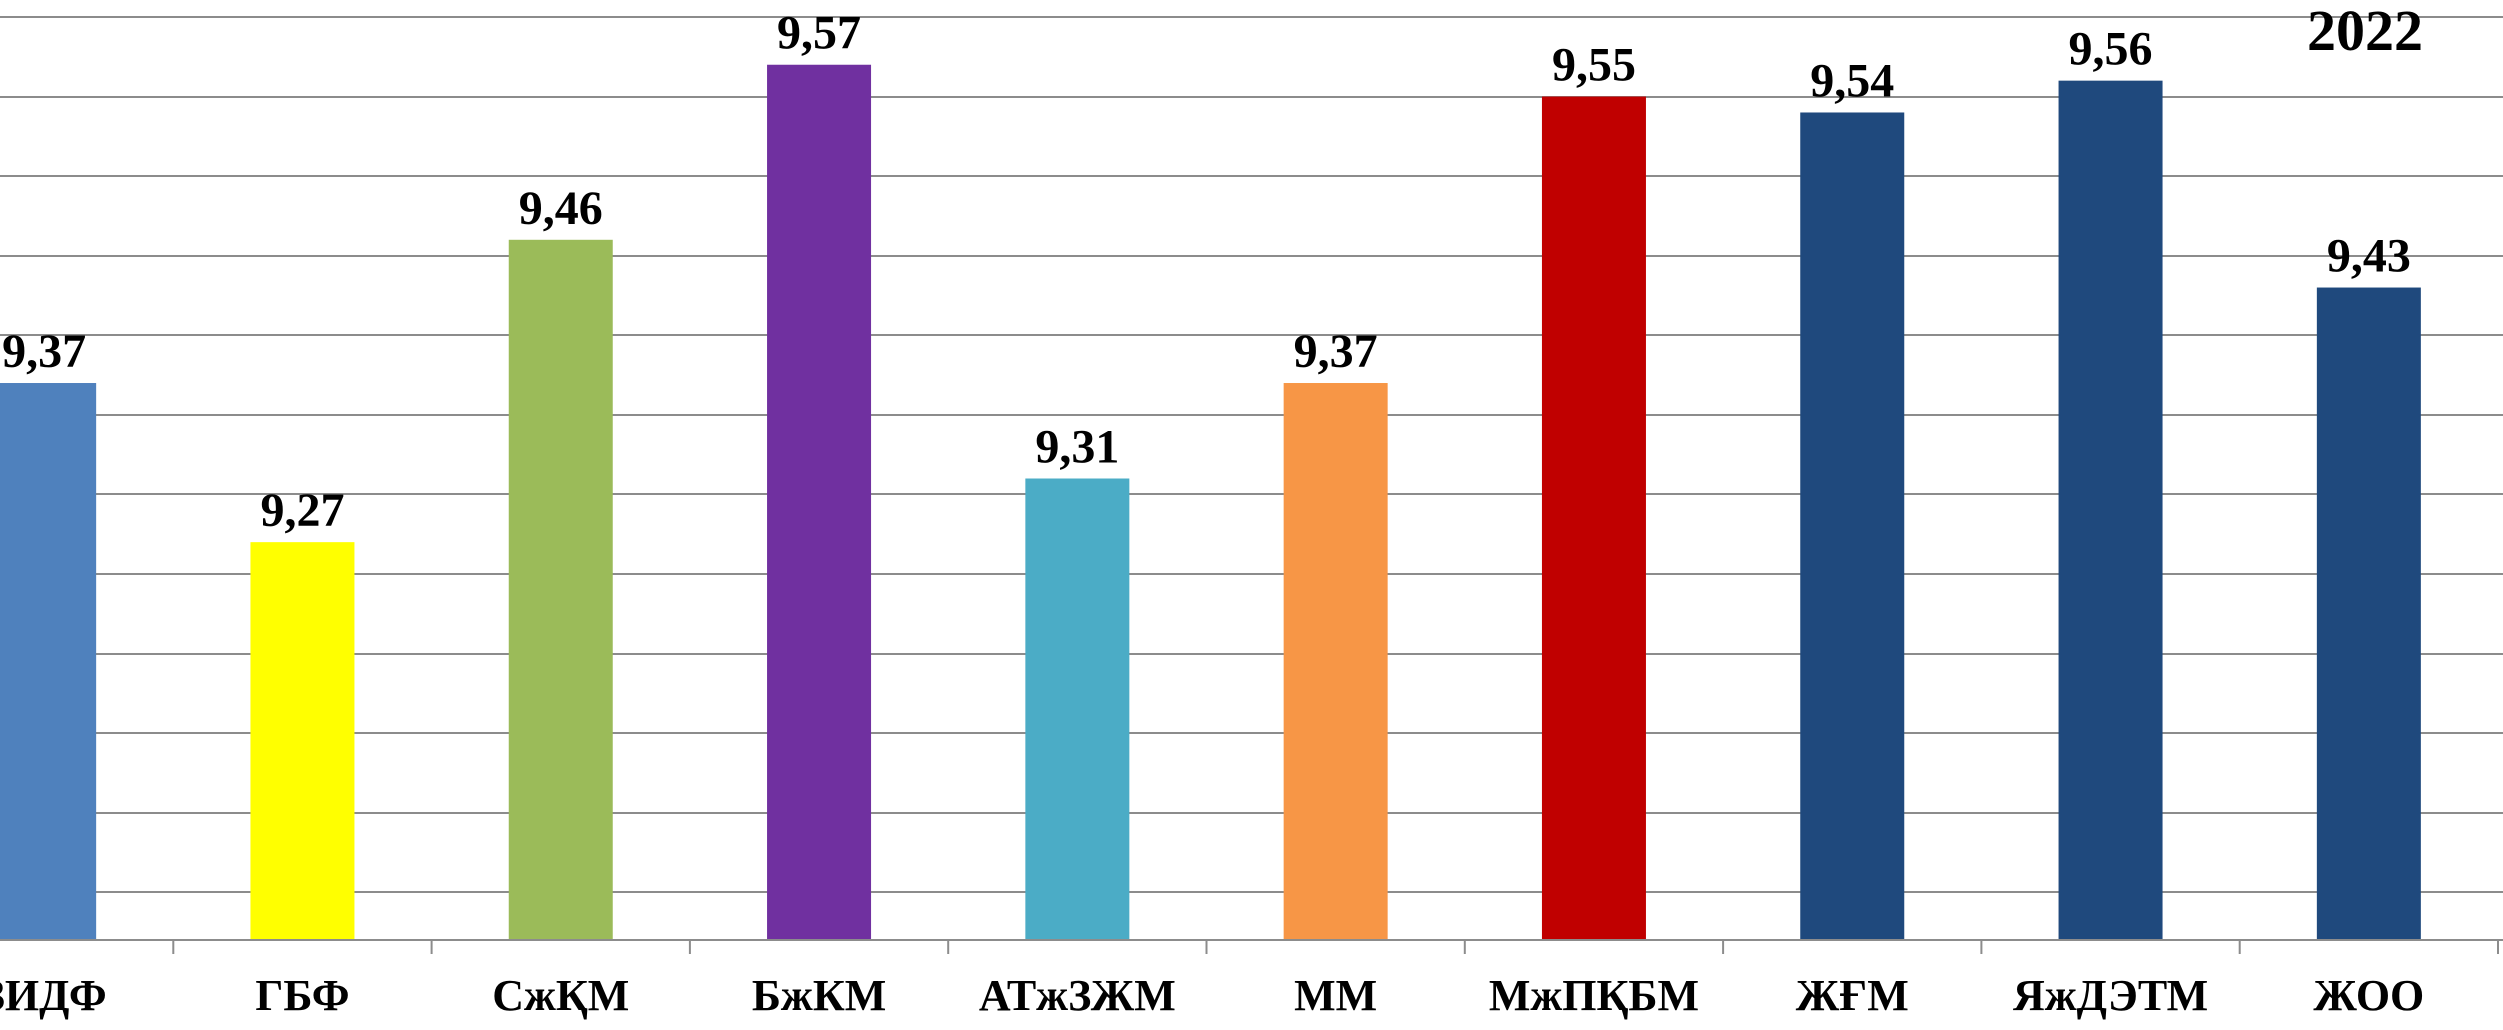 The height and width of the screenshot is (1030, 2503). What do you see at coordinates (302, 995) in the screenshot?
I see `category-label: ГБФ` at bounding box center [302, 995].